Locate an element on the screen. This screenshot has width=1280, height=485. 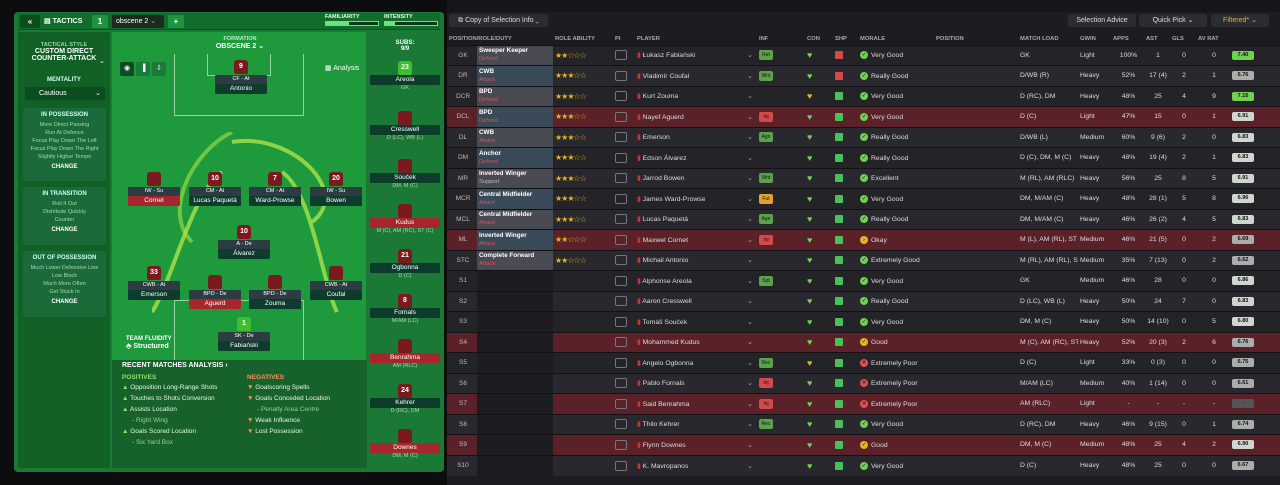
player-card: 1 SK - De Fabiański is located at coordinates (244, 334).